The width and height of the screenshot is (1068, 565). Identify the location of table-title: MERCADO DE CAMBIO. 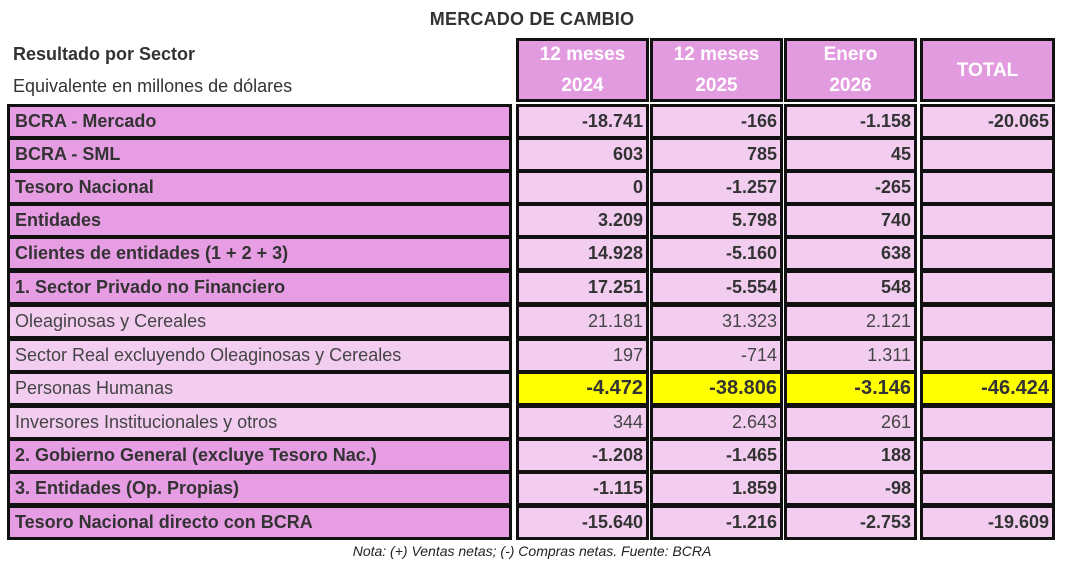
(532, 19).